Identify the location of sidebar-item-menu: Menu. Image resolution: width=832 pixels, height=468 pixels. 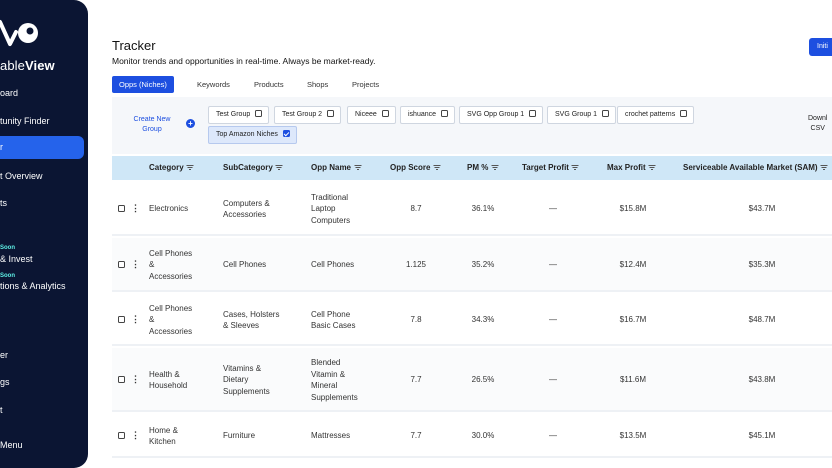
(11, 445).